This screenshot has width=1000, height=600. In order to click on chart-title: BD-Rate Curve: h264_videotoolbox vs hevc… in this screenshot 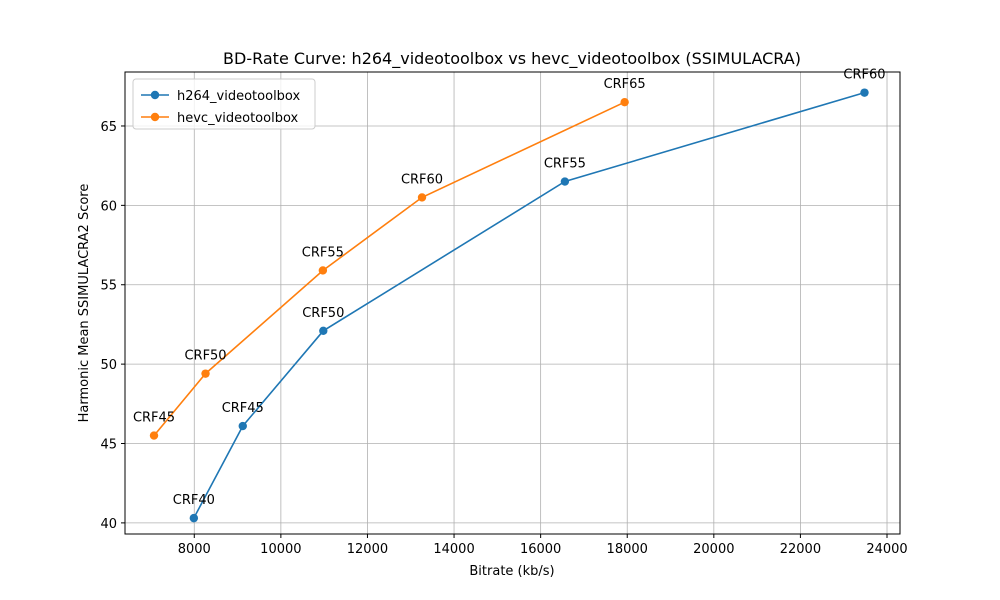, I will do `click(512, 59)`.